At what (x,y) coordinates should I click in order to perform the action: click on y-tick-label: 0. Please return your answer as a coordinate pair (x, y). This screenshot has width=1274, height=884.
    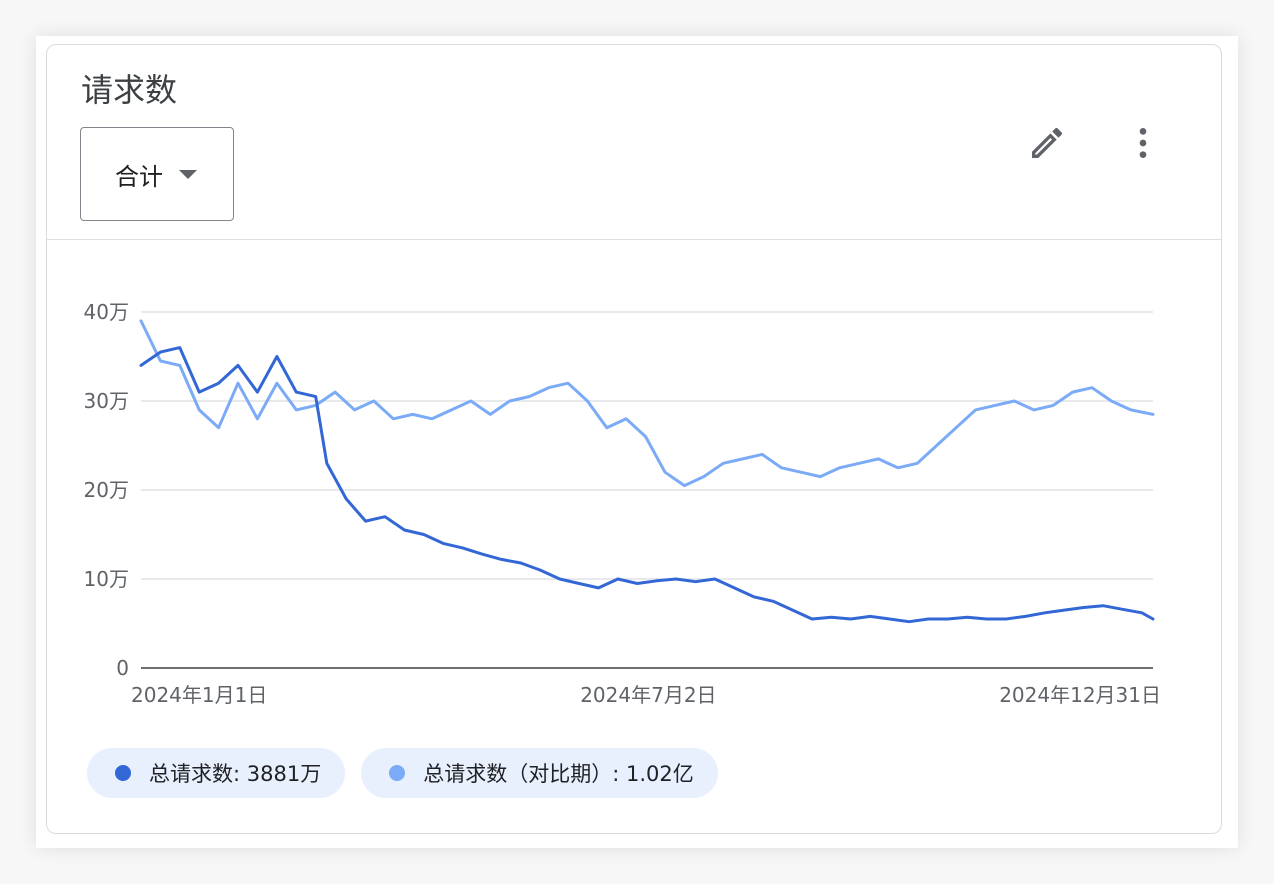
    Looking at the image, I should click on (122, 668).